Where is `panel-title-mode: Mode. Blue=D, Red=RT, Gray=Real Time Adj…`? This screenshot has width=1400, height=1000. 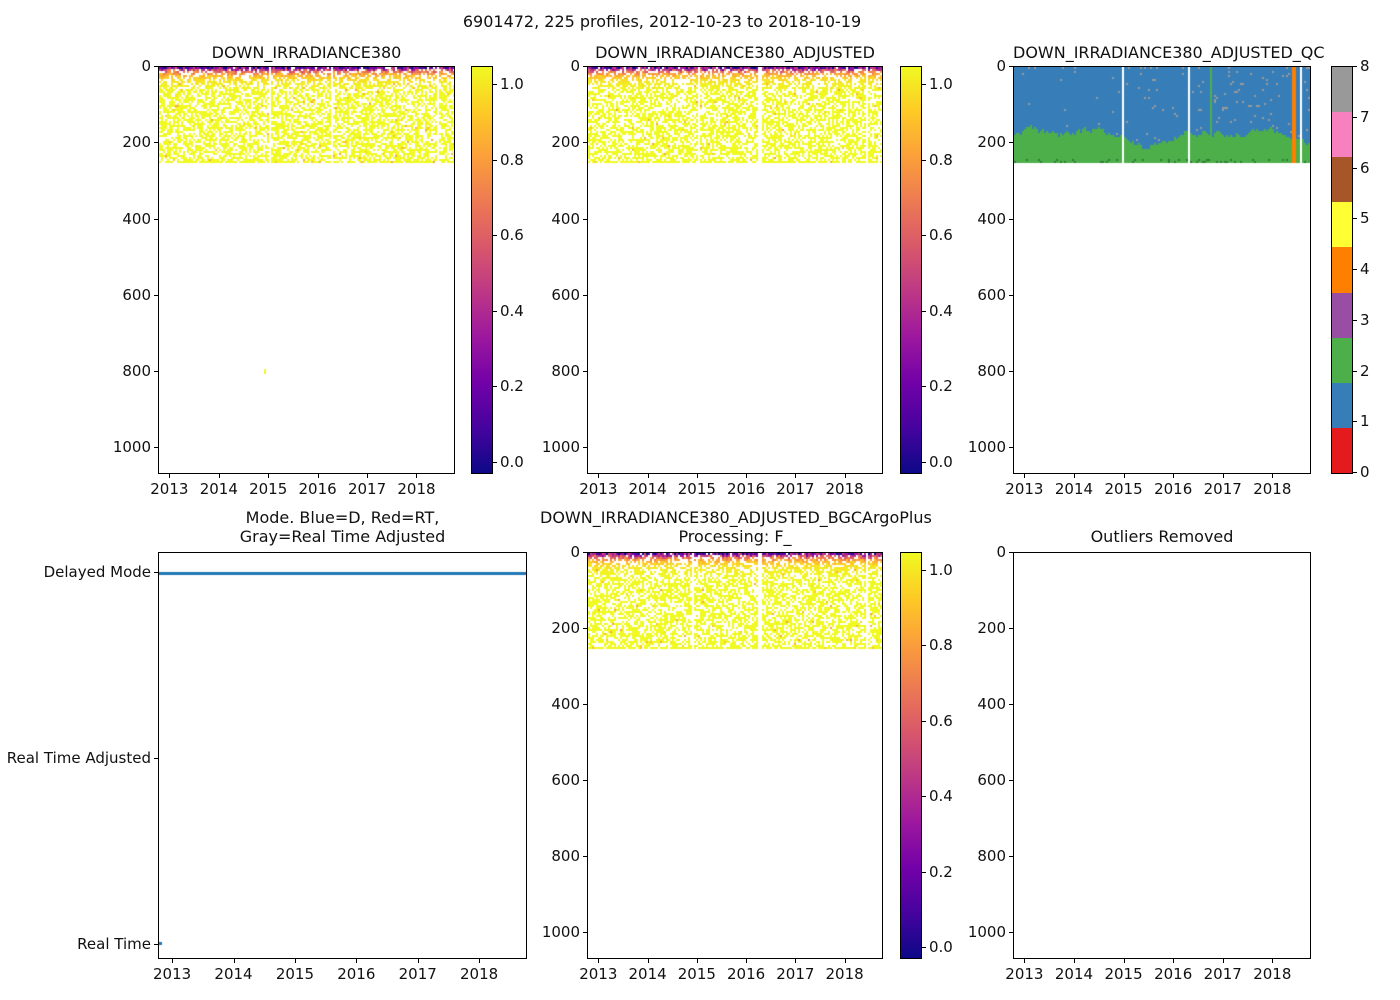
panel-title-mode: Mode. Blue=D, Red=RT, Gray=Real Time Adj… is located at coordinates (342, 527).